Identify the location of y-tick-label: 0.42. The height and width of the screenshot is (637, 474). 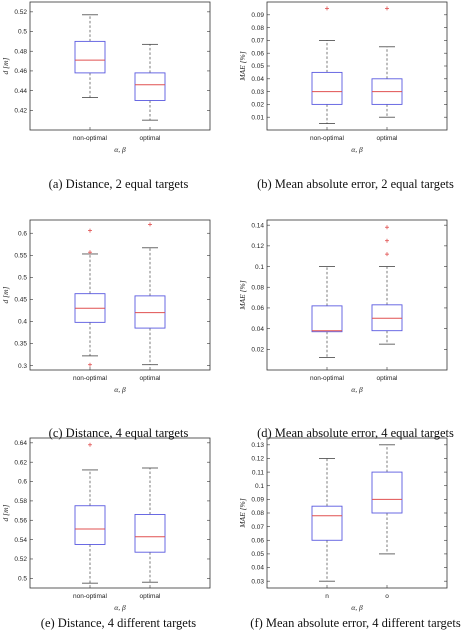
(20, 111).